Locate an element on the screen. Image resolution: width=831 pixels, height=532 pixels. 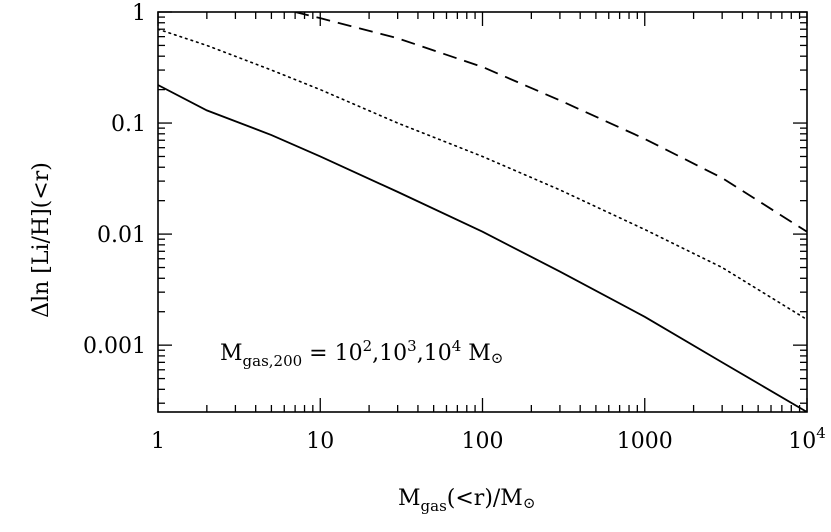
y-tick-label: 0.01 is located at coordinates (121, 235).